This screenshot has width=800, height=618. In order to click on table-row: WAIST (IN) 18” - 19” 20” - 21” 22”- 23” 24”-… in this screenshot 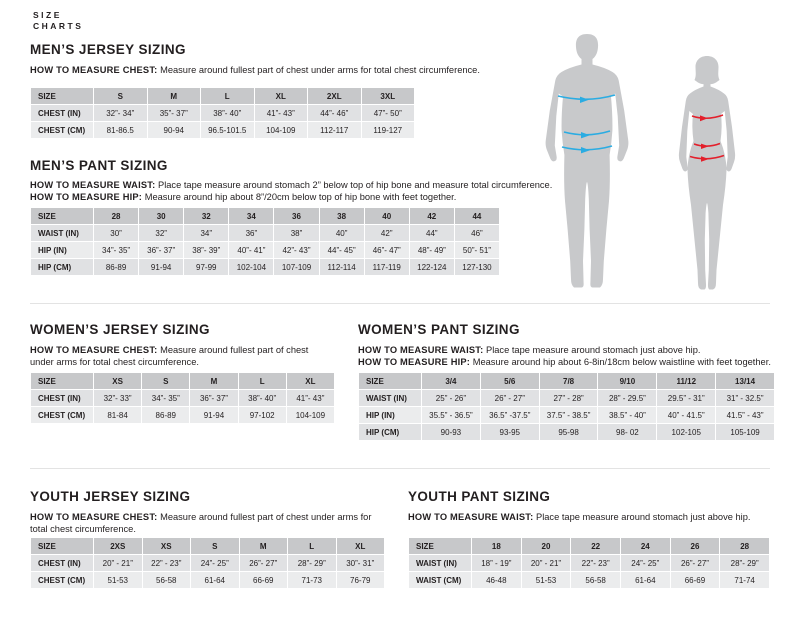, I will do `click(589, 563)`.